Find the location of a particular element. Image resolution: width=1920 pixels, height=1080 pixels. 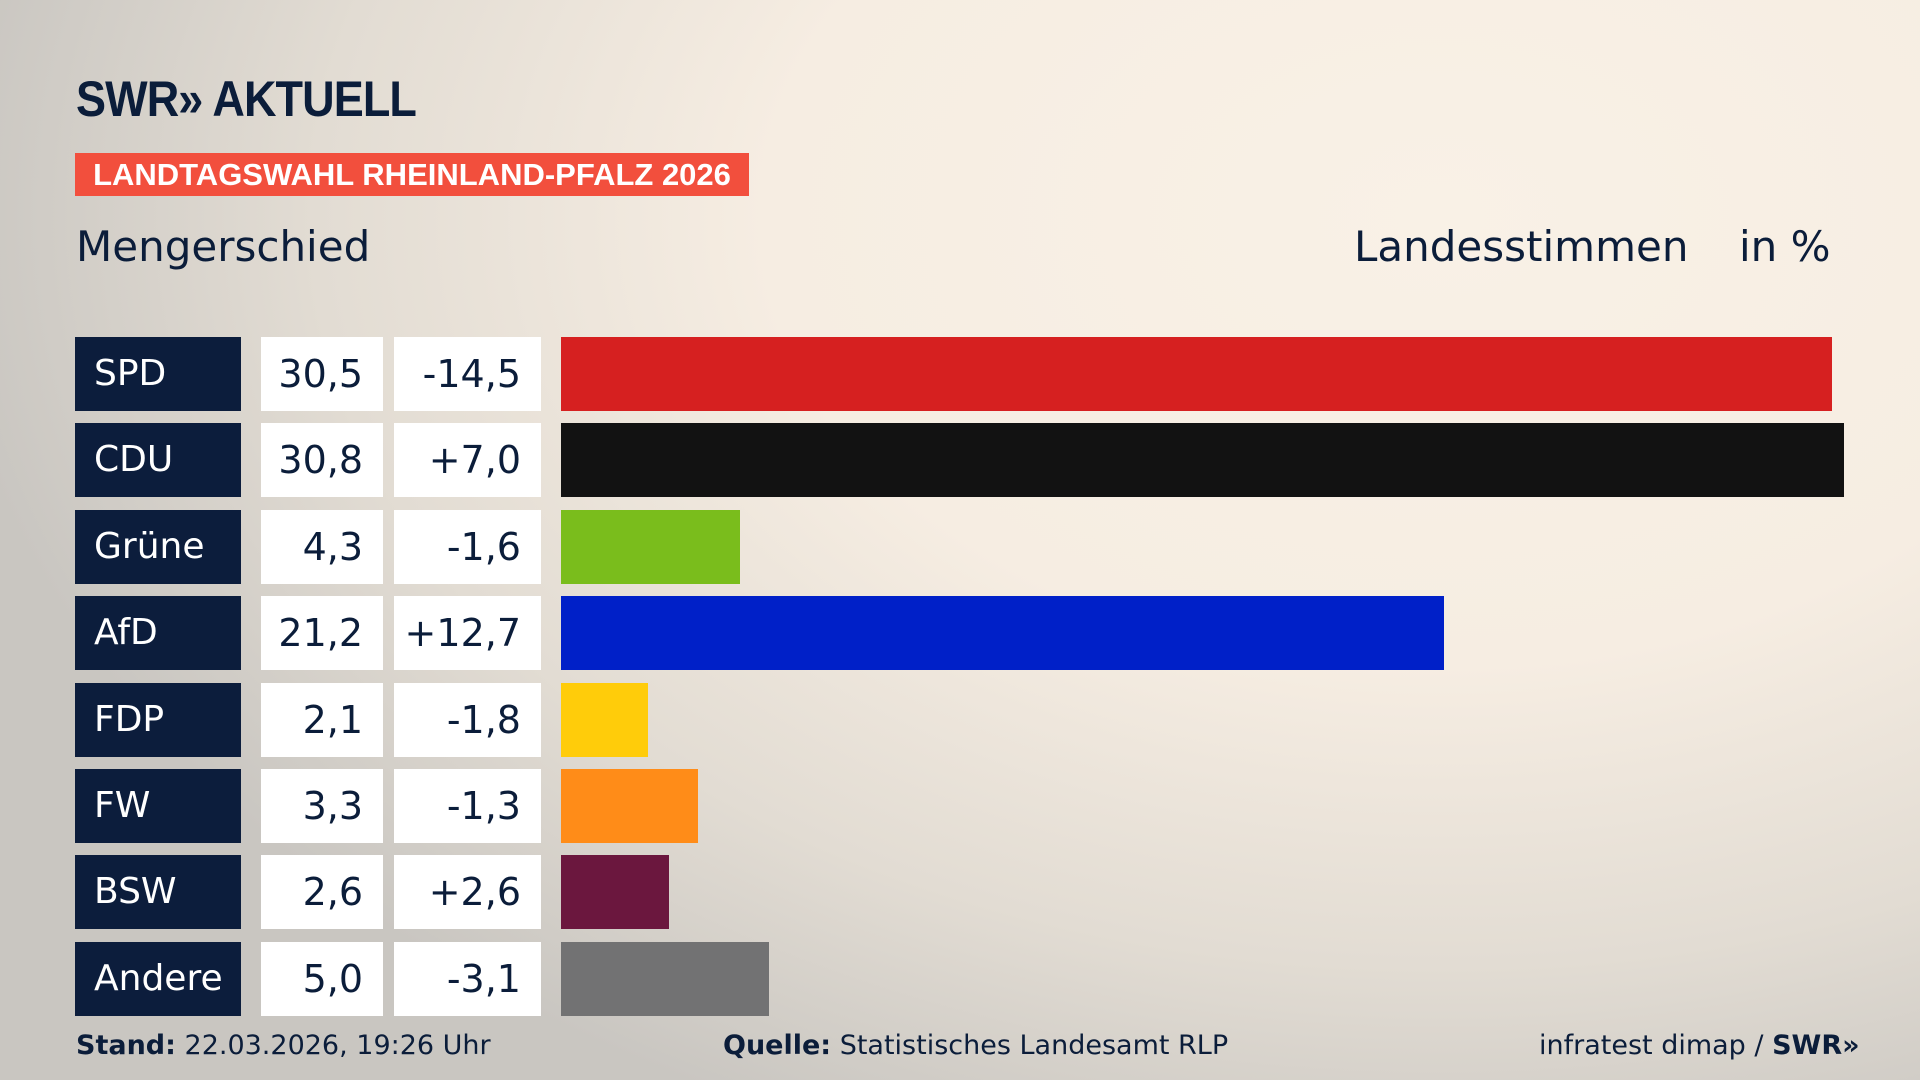

change-label: -3,1 is located at coordinates (467, 978).